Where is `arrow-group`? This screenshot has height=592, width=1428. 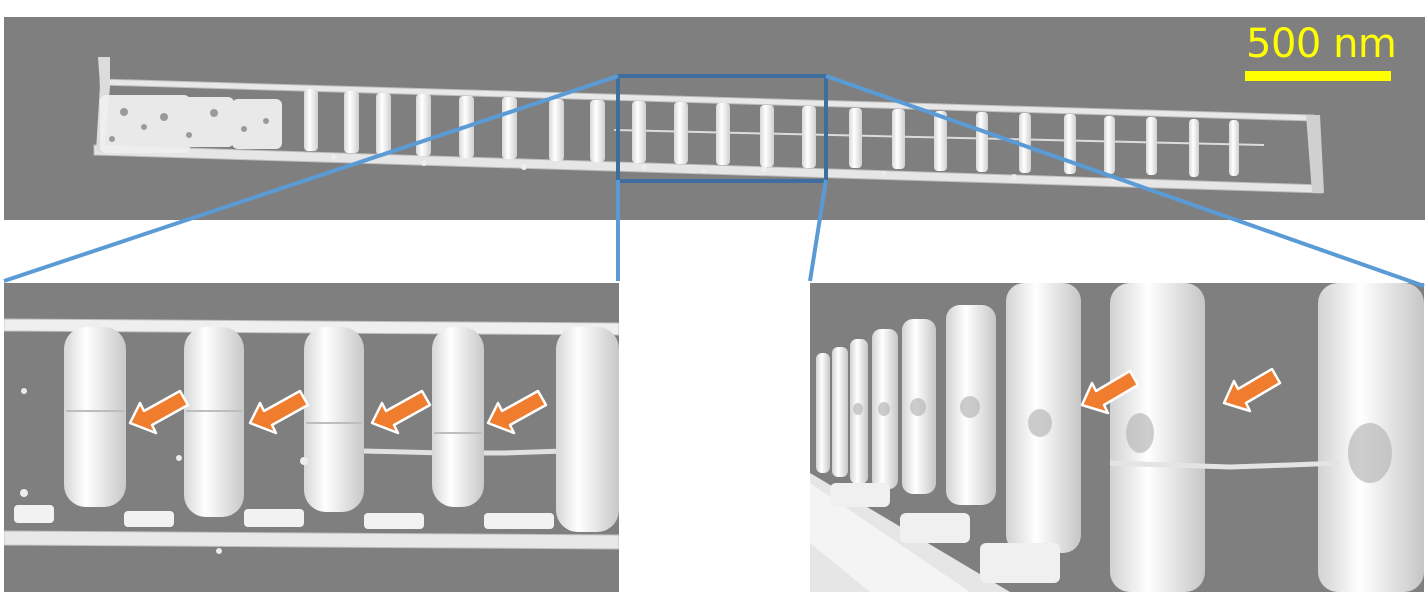 arrow-group is located at coordinates (338, 412).